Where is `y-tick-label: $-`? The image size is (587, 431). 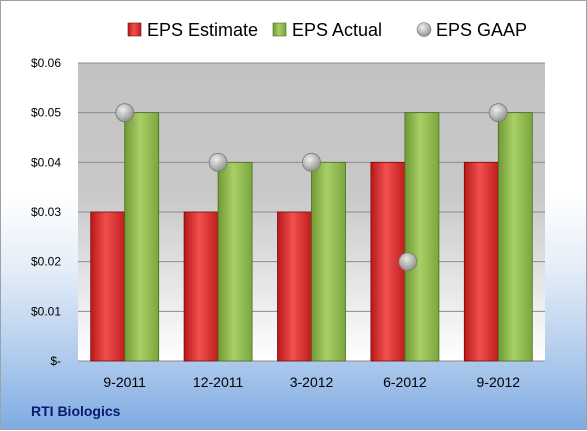
y-tick-label: $- is located at coordinates (55, 361).